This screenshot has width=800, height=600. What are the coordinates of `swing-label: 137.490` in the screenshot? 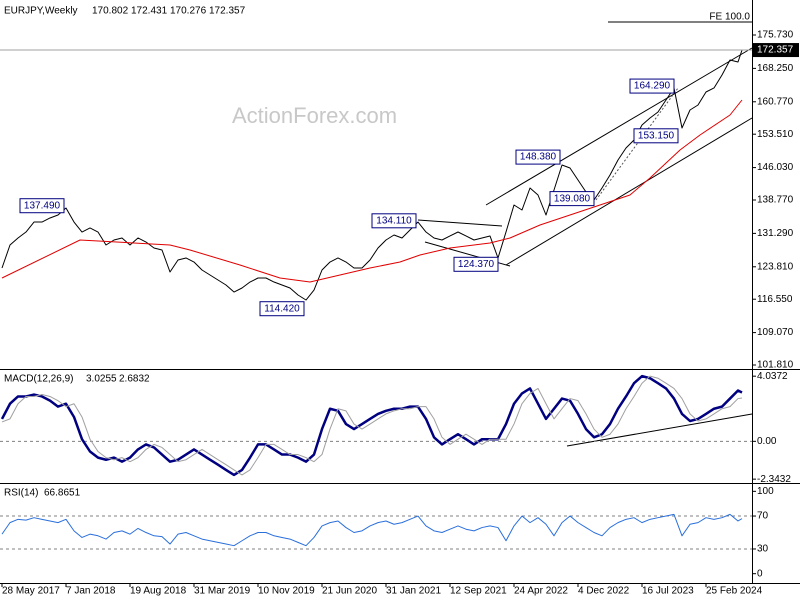 It's located at (42, 205).